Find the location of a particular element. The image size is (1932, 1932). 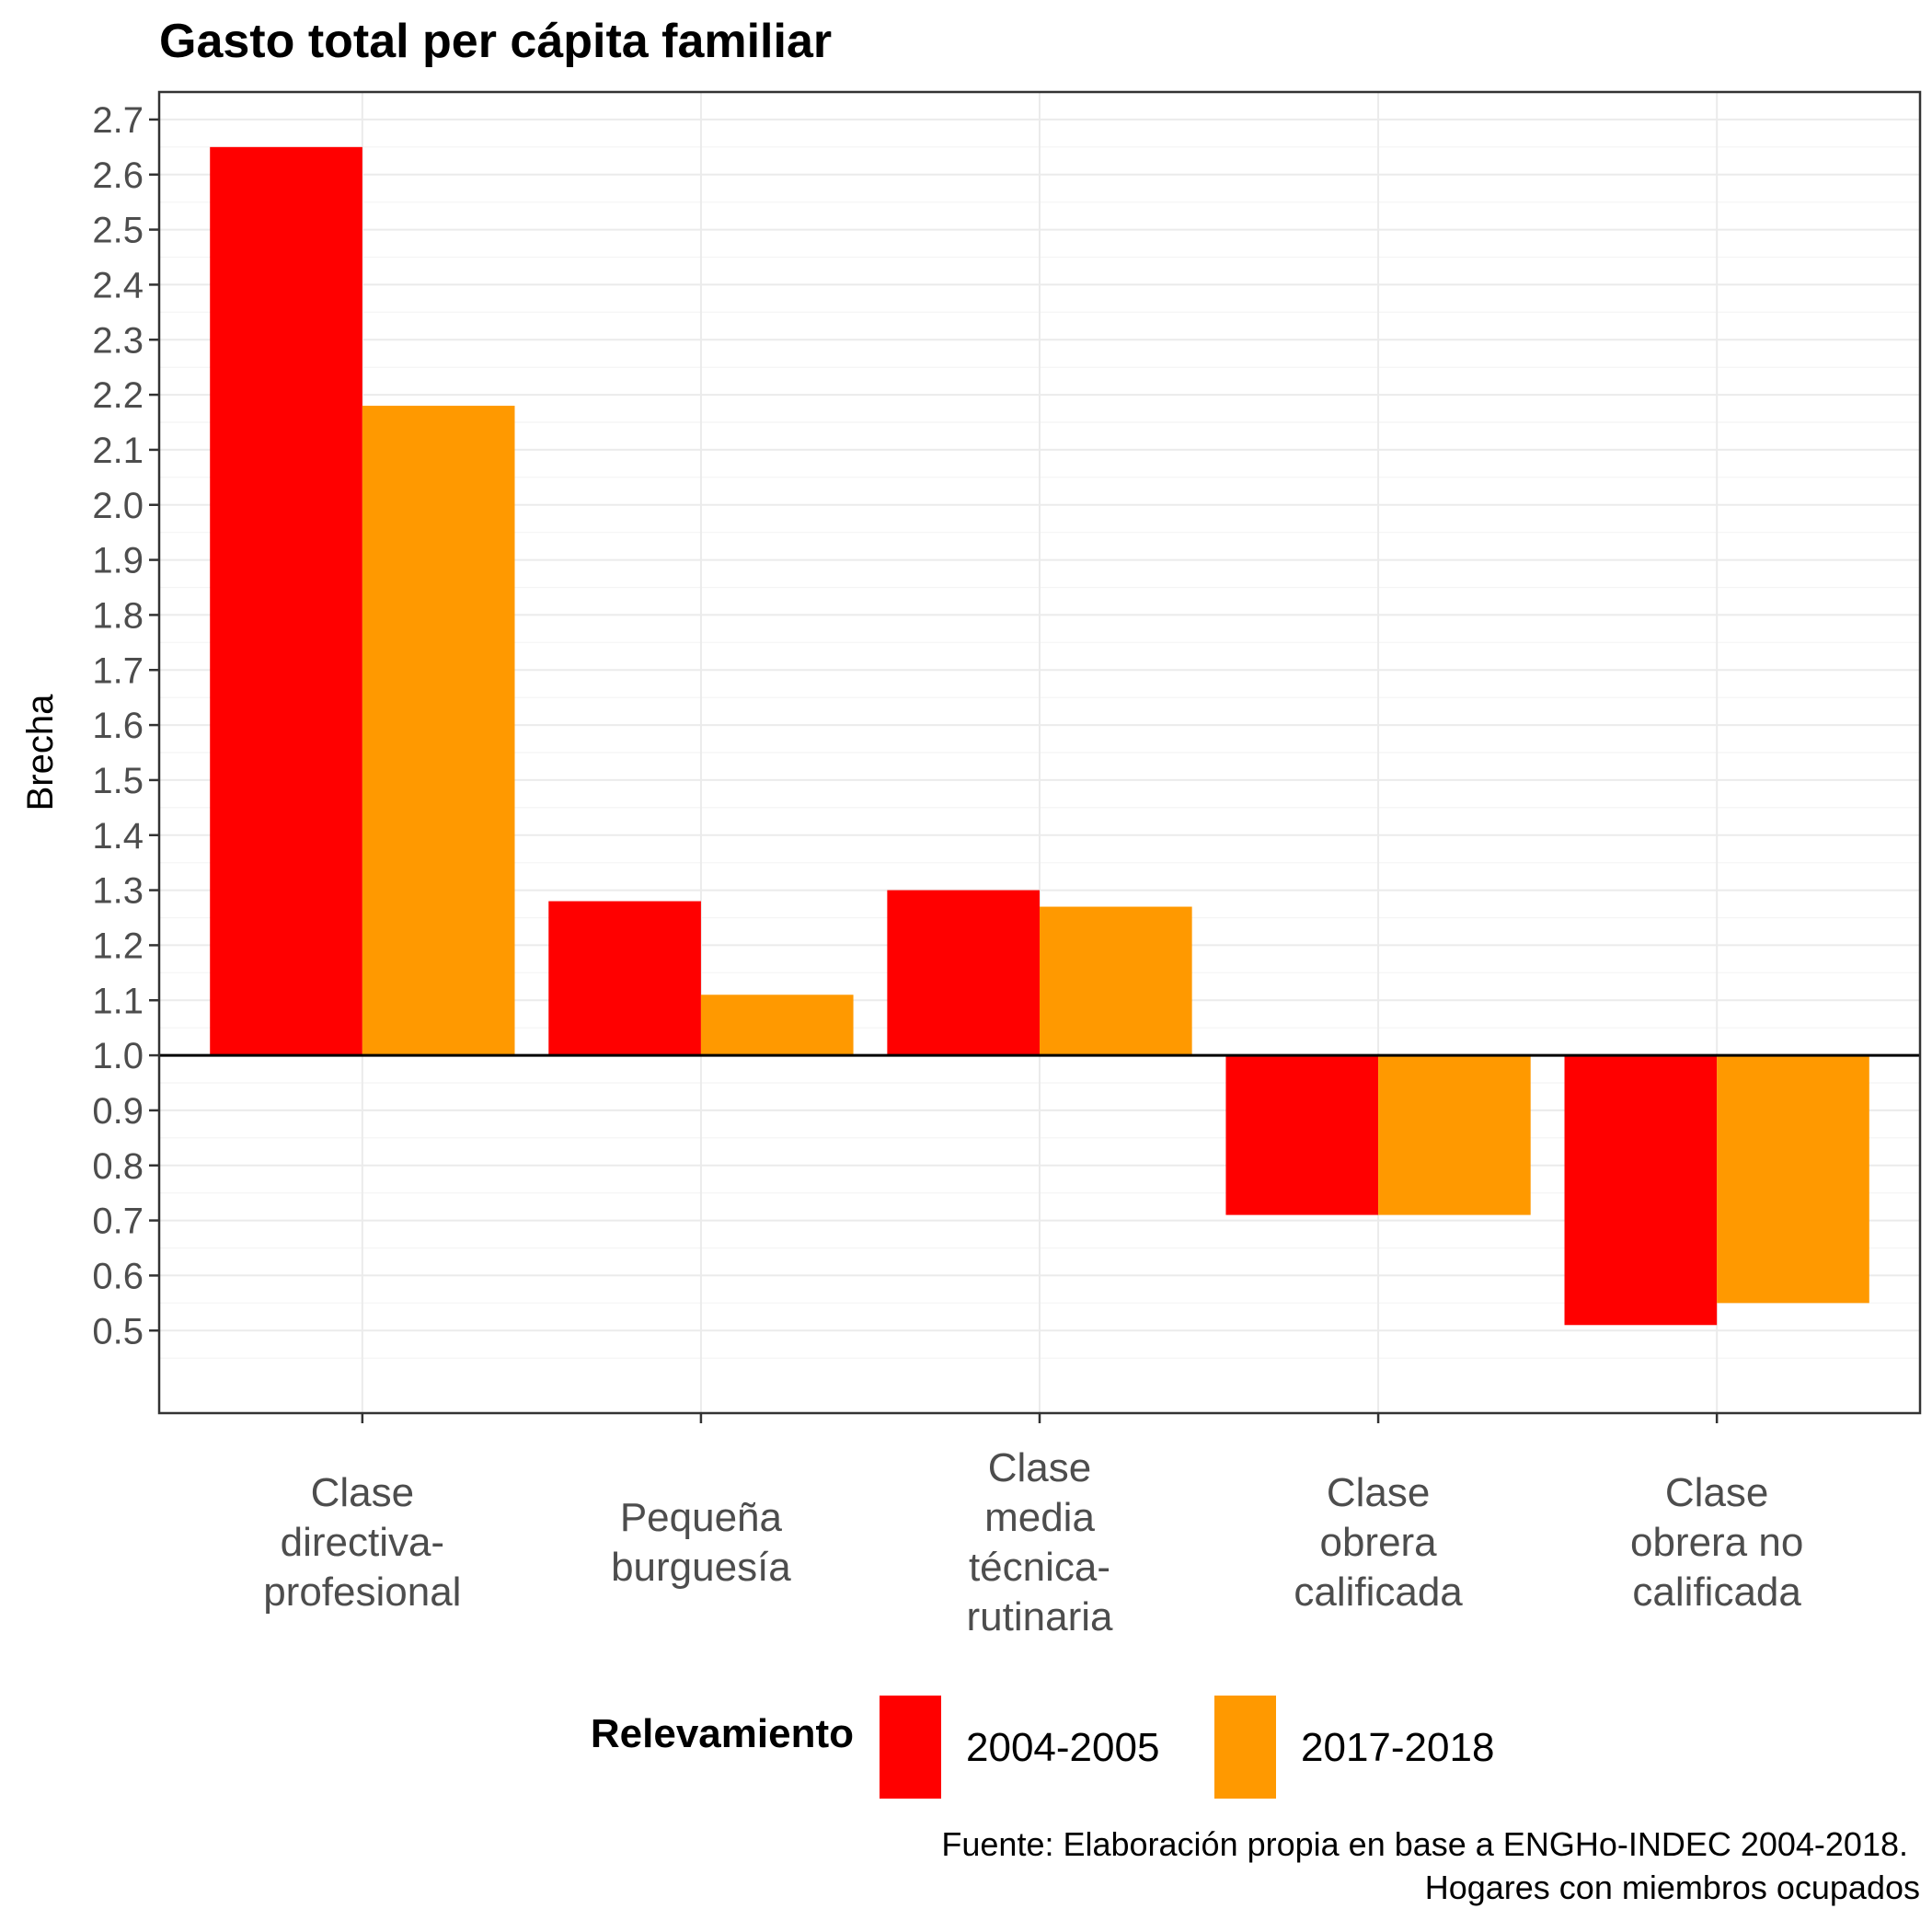

legend-title: Relevamiento is located at coordinates (722, 1733).